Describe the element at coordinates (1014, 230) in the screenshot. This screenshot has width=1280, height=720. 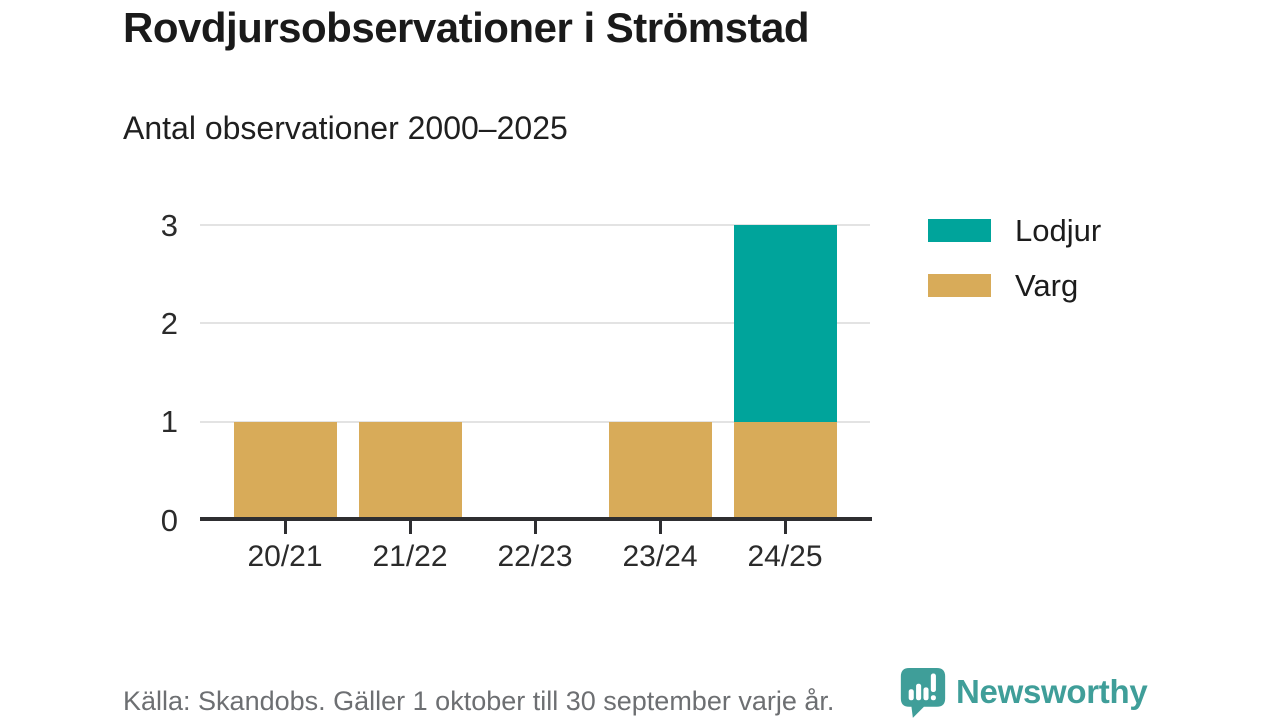
I see `legend-item-lodjur: Lodjur` at that location.